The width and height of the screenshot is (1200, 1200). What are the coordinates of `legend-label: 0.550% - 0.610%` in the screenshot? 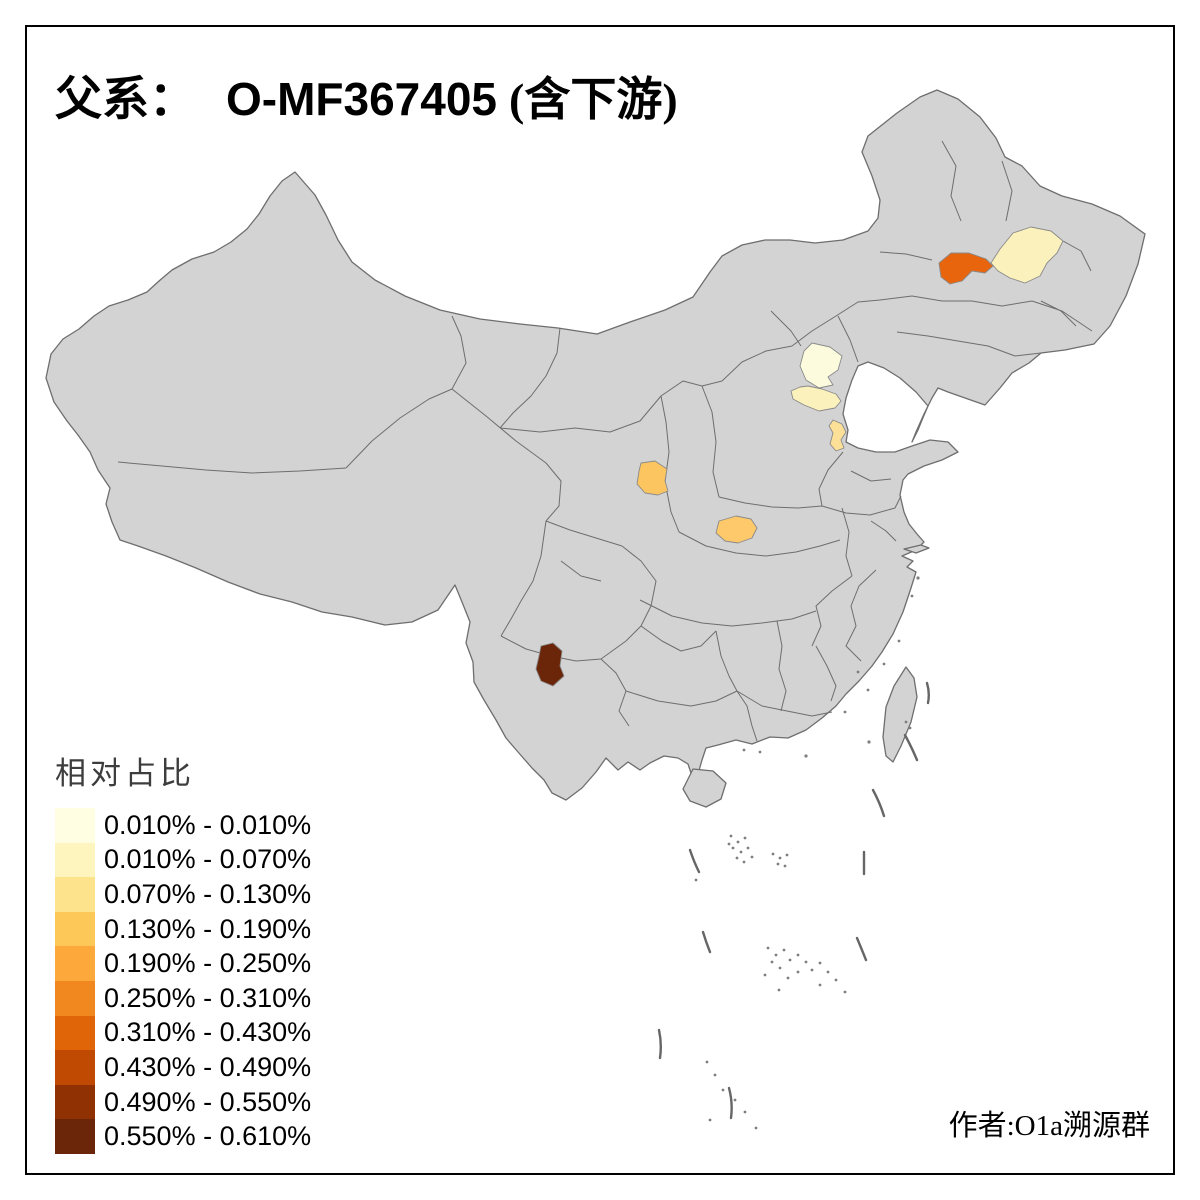 It's located at (208, 1136).